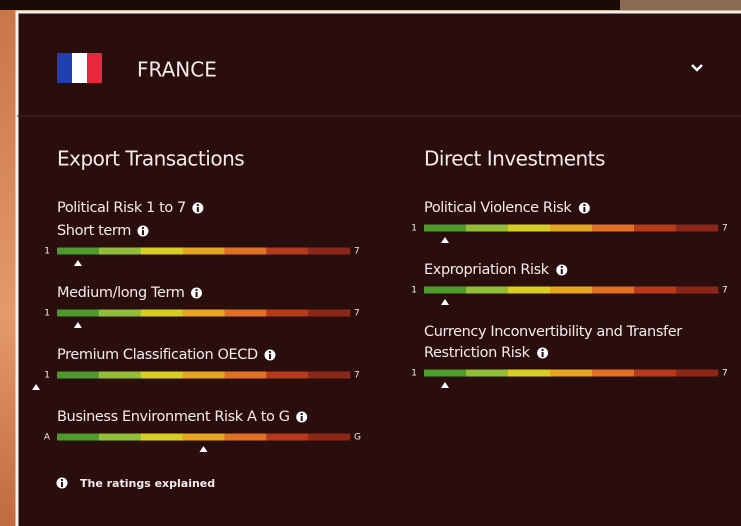 Image resolution: width=741 pixels, height=526 pixels. What do you see at coordinates (47, 438) in the screenshot?
I see `gauge-min: A` at bounding box center [47, 438].